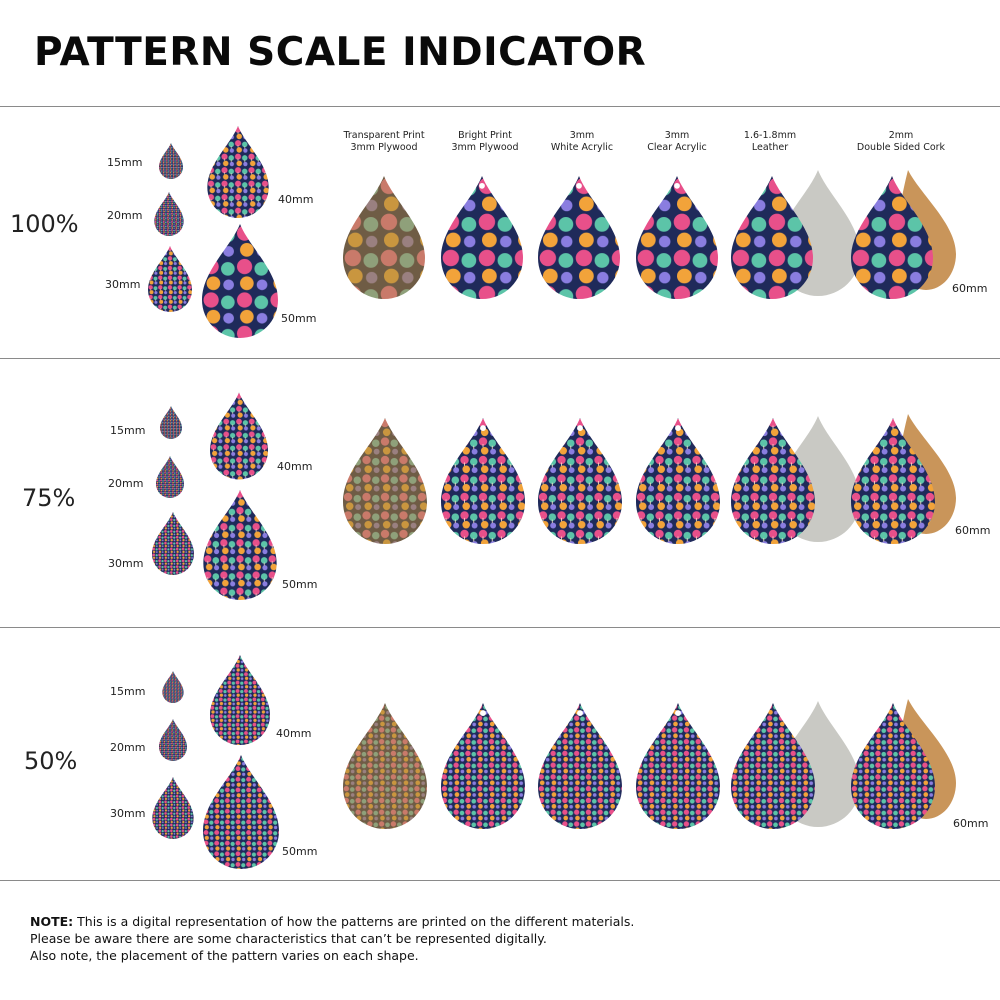  I want to click on scale-percent: 75%, so click(49, 498).